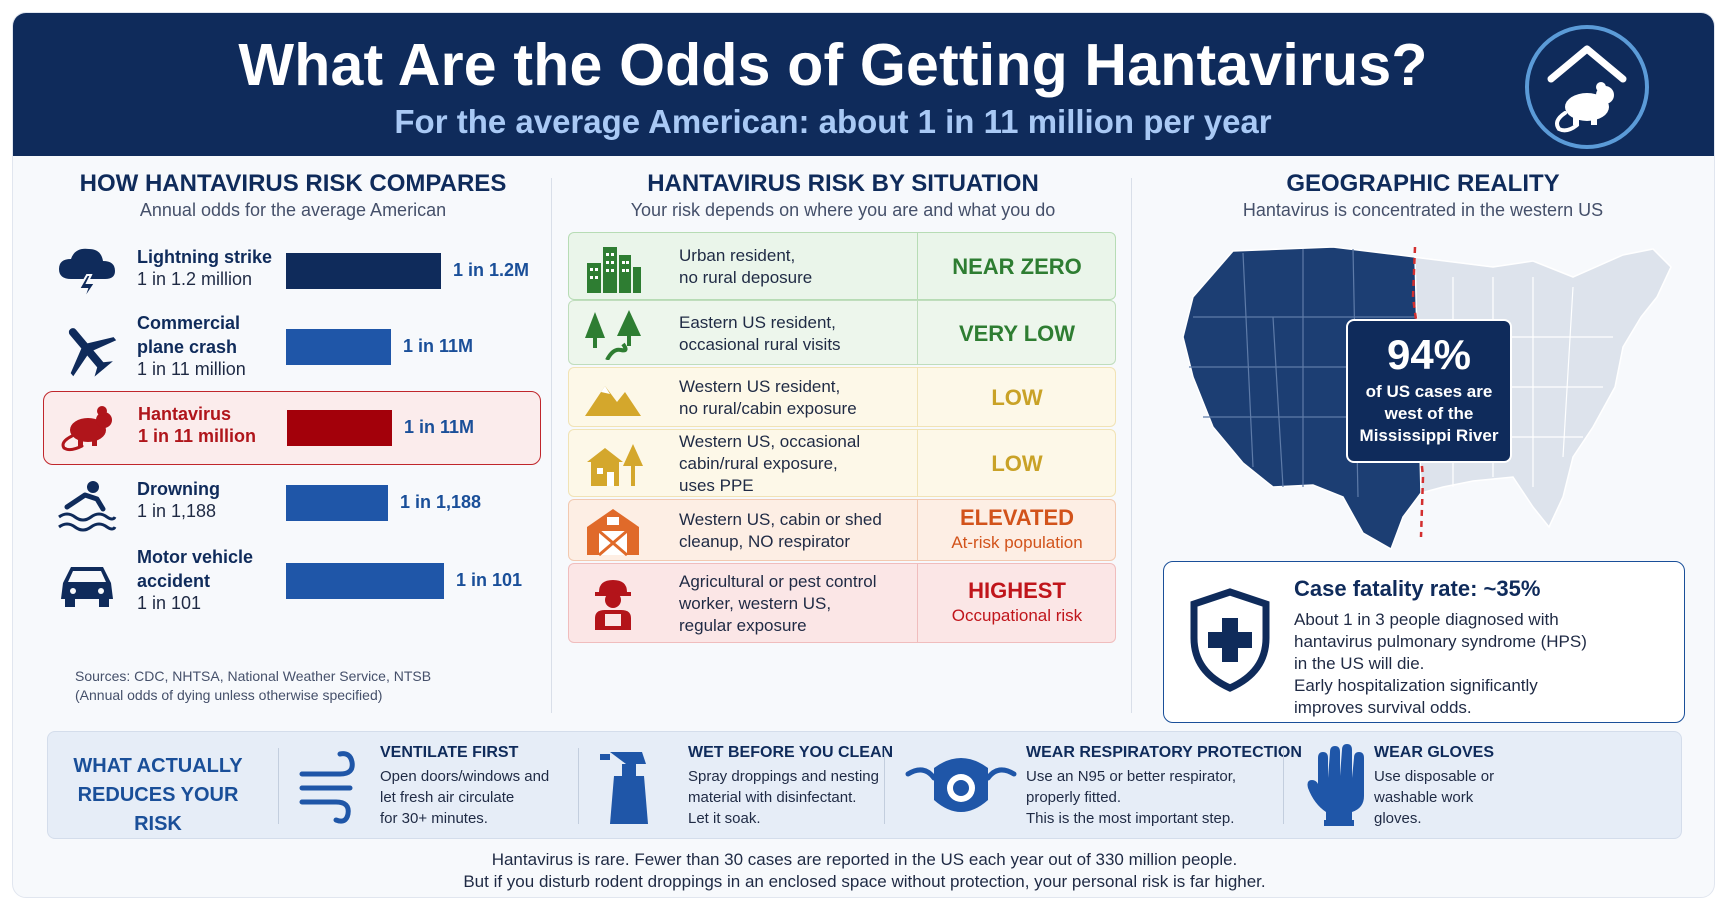 The image size is (1727, 911). What do you see at coordinates (743, 625) in the screenshot?
I see `situation-text: regular exposure` at bounding box center [743, 625].